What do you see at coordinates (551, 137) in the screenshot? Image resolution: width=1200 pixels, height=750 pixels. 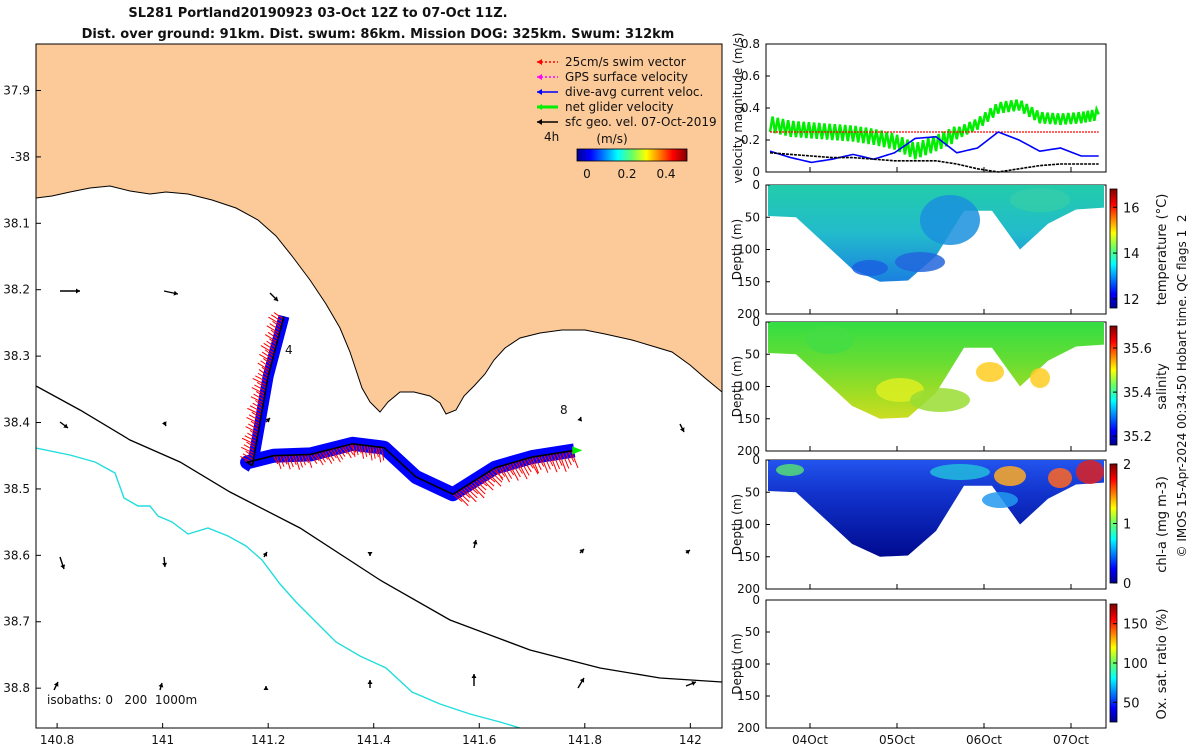 I see `annot-4h: 4h` at bounding box center [551, 137].